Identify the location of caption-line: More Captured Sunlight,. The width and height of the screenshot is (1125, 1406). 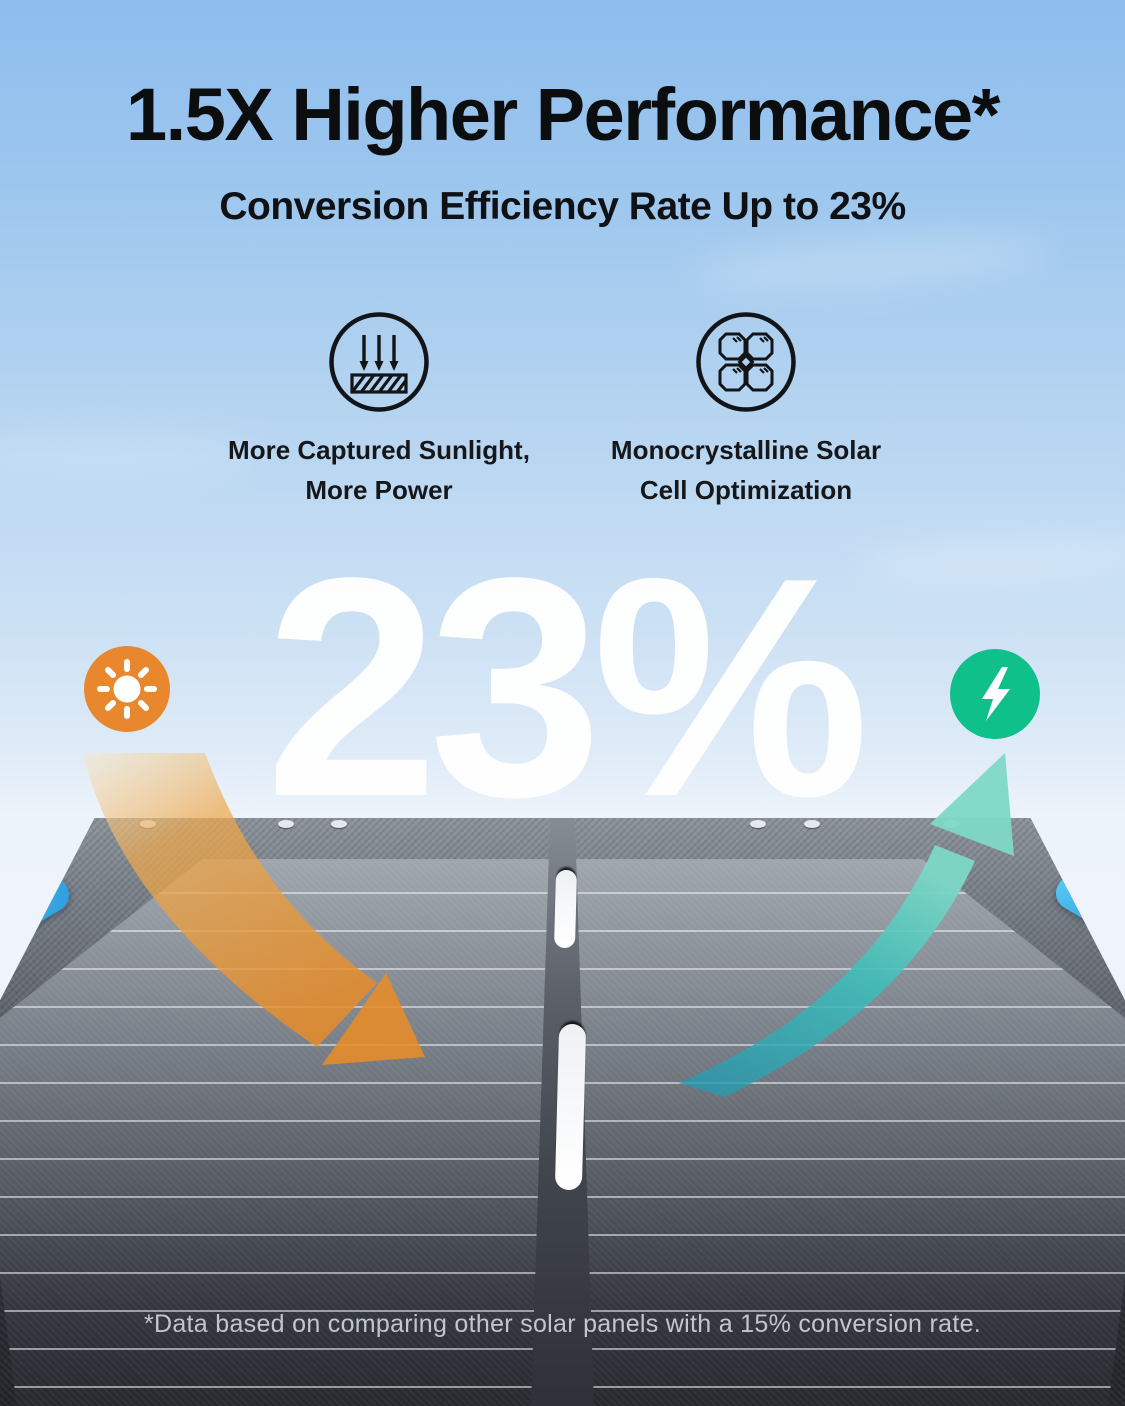
(379, 450).